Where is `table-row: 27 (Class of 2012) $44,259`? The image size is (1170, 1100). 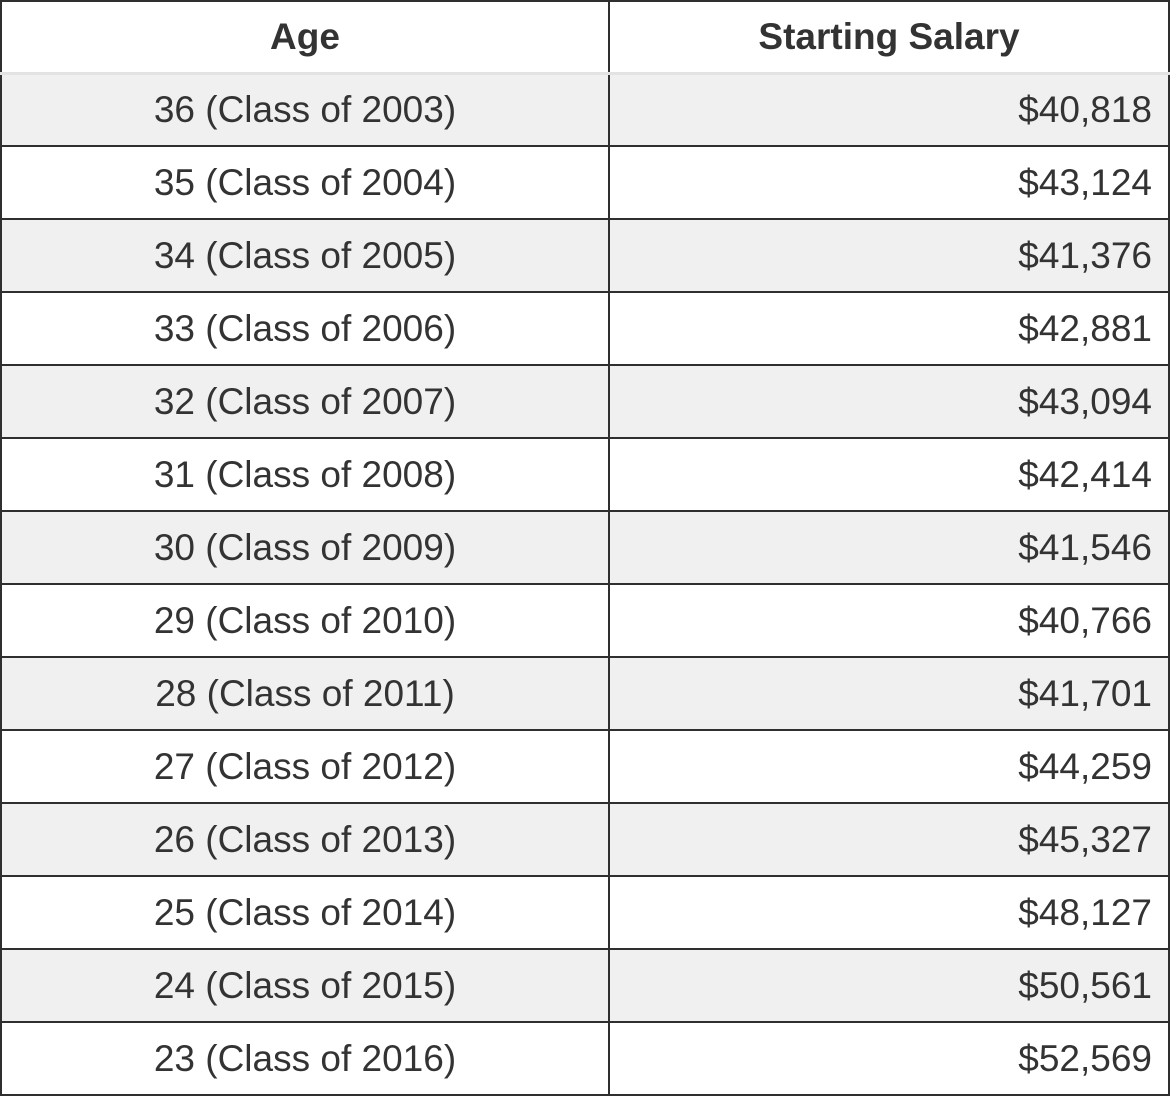 table-row: 27 (Class of 2012) $44,259 is located at coordinates (585, 766).